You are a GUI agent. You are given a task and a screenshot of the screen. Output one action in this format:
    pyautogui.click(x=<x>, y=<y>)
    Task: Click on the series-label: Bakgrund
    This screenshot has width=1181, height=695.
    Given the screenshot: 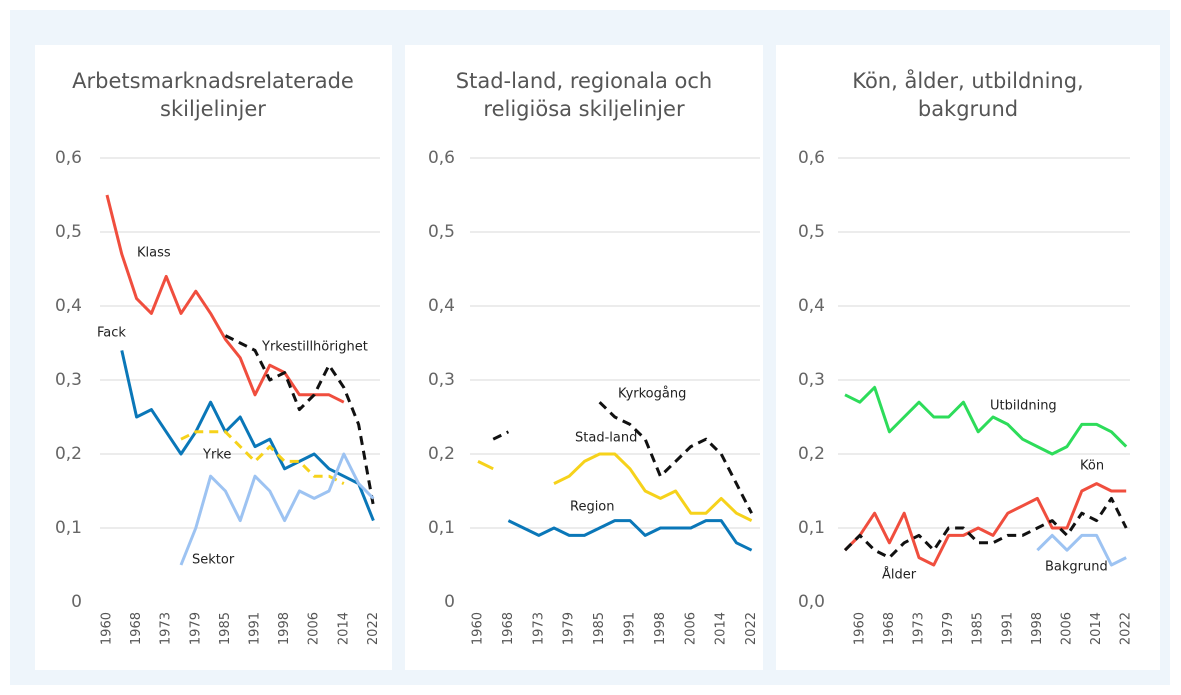 What is the action you would take?
    pyautogui.click(x=1076, y=567)
    